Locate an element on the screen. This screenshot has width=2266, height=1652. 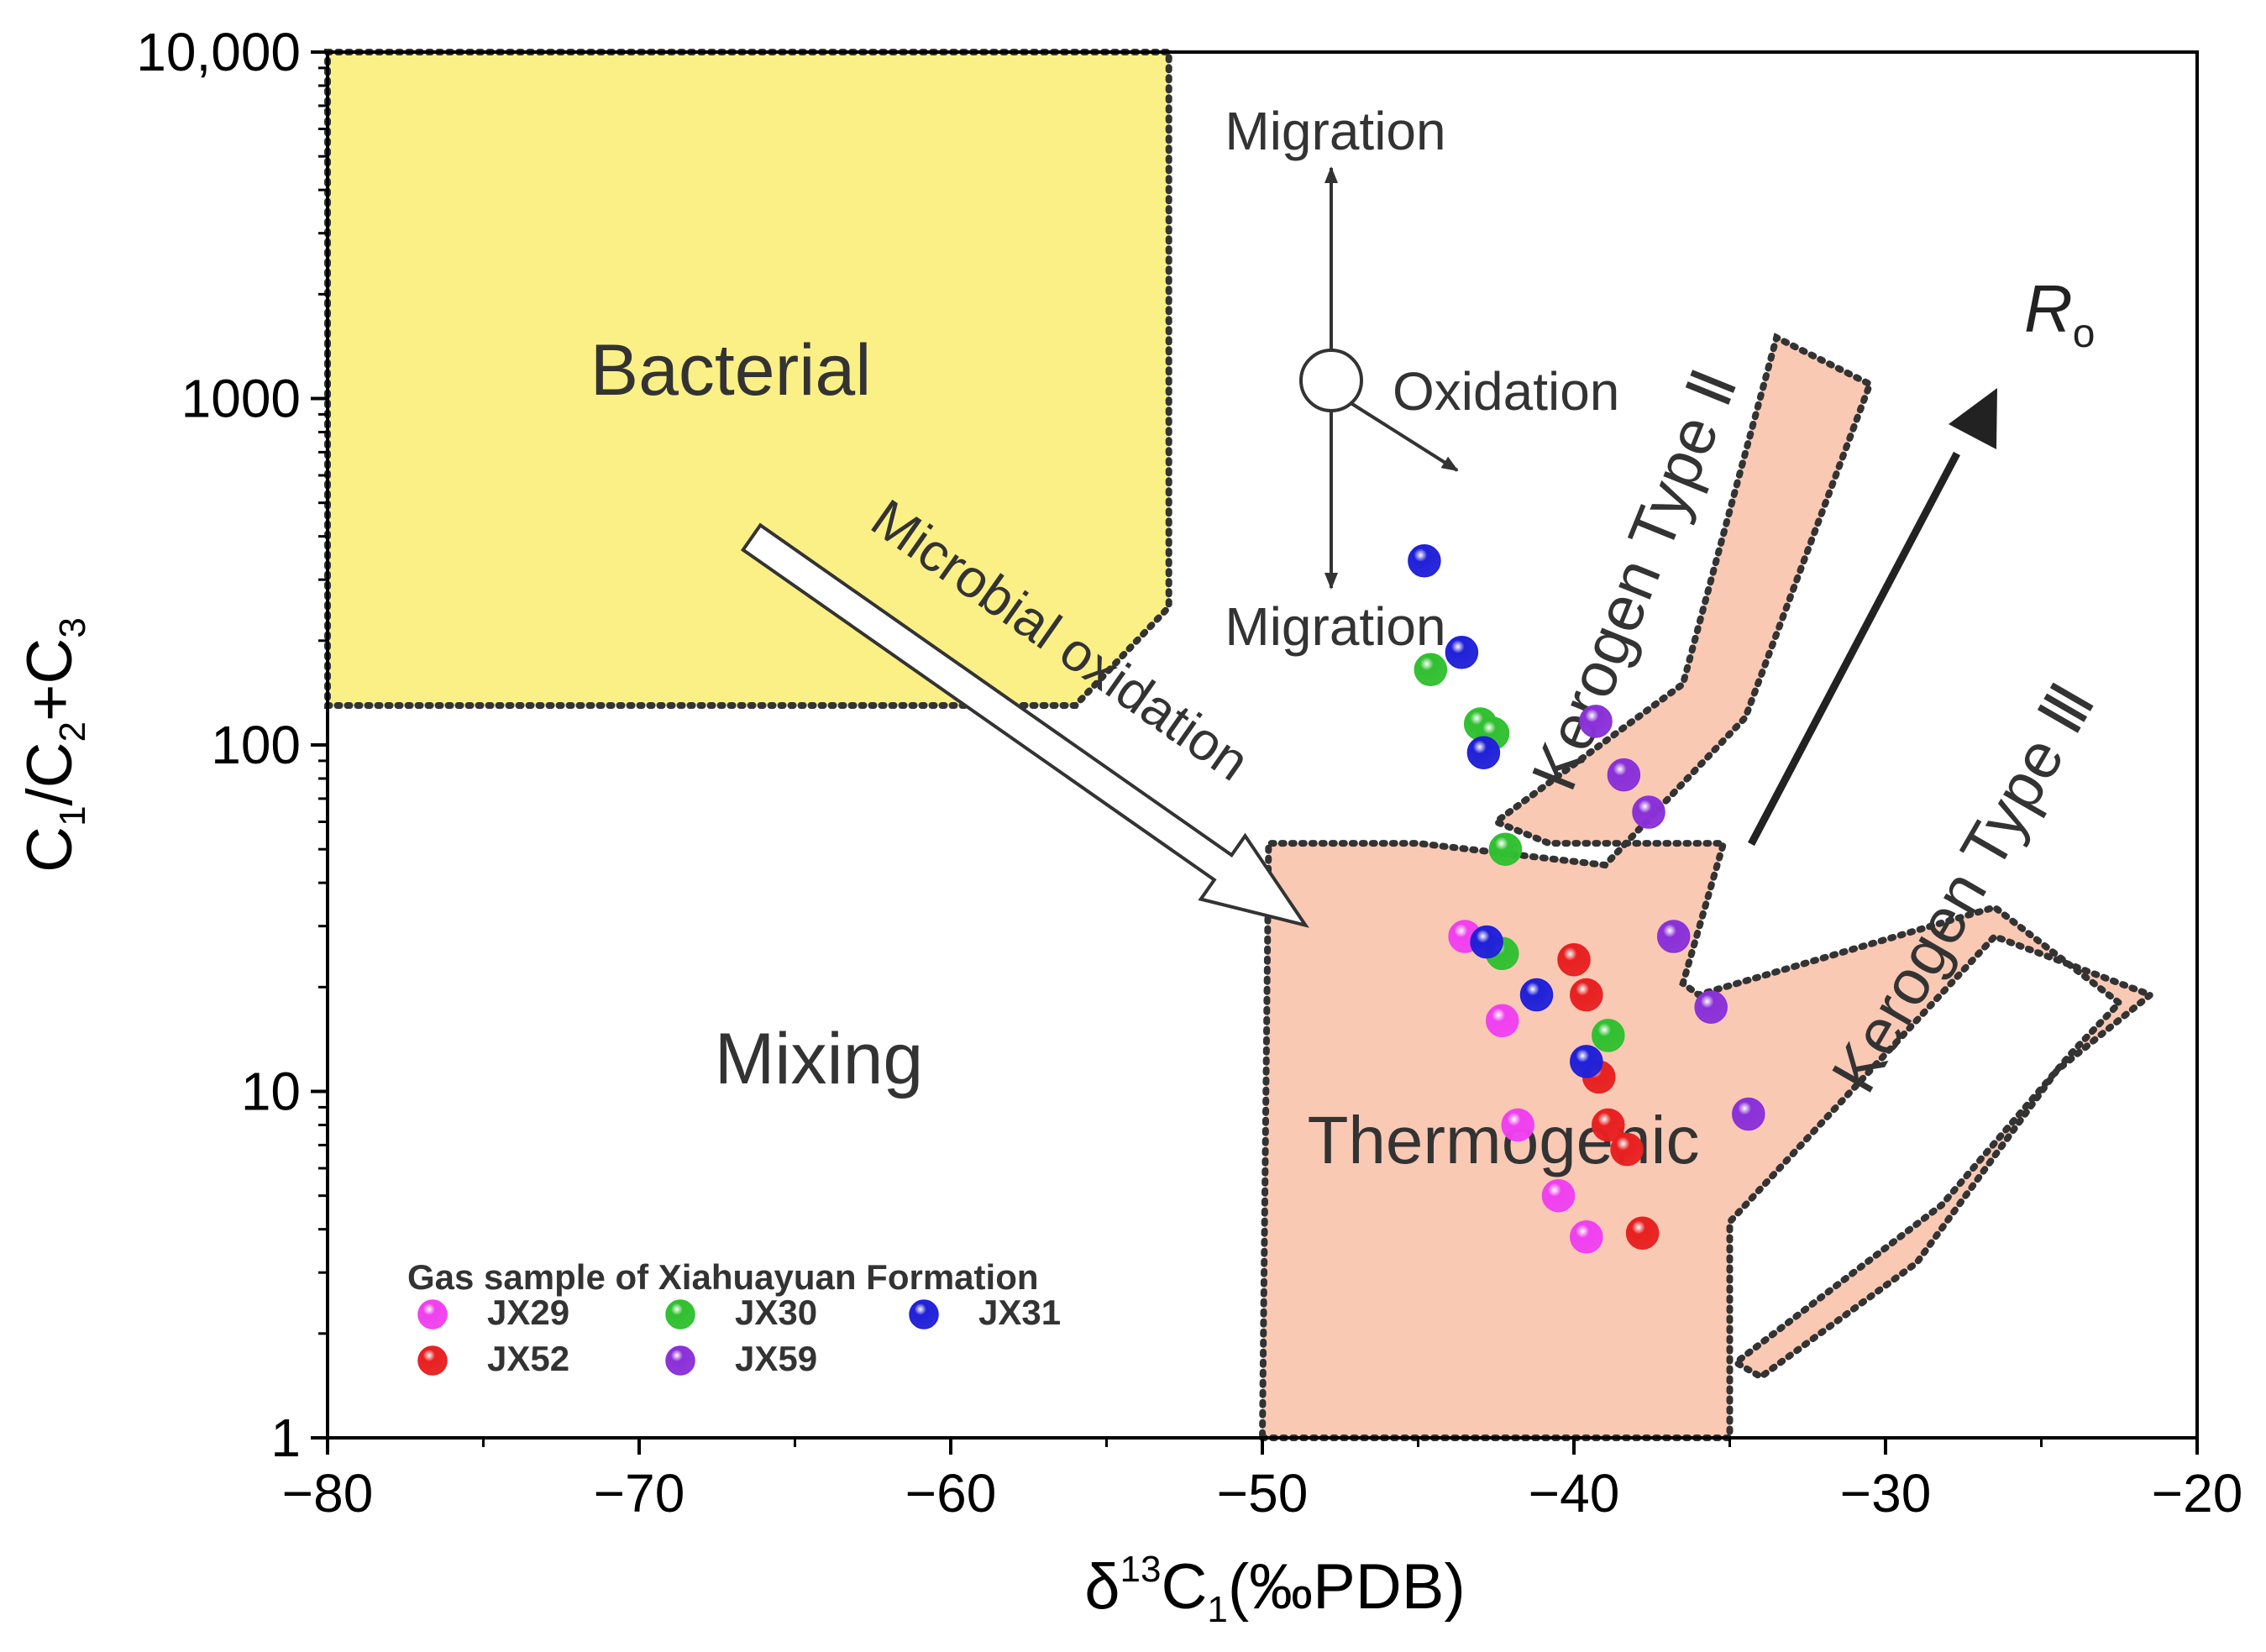
kerogen-type-iii-label: Kerogen Type Ⅲ is located at coordinates (1963, 888).